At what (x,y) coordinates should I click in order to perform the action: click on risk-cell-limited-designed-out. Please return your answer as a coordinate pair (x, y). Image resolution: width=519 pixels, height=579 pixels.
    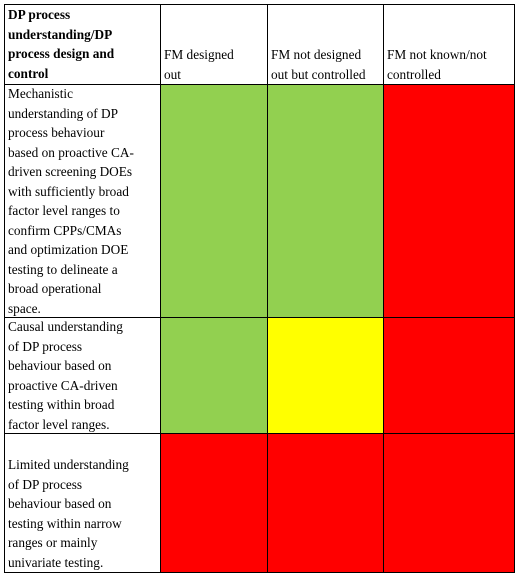
    Looking at the image, I should click on (213, 502).